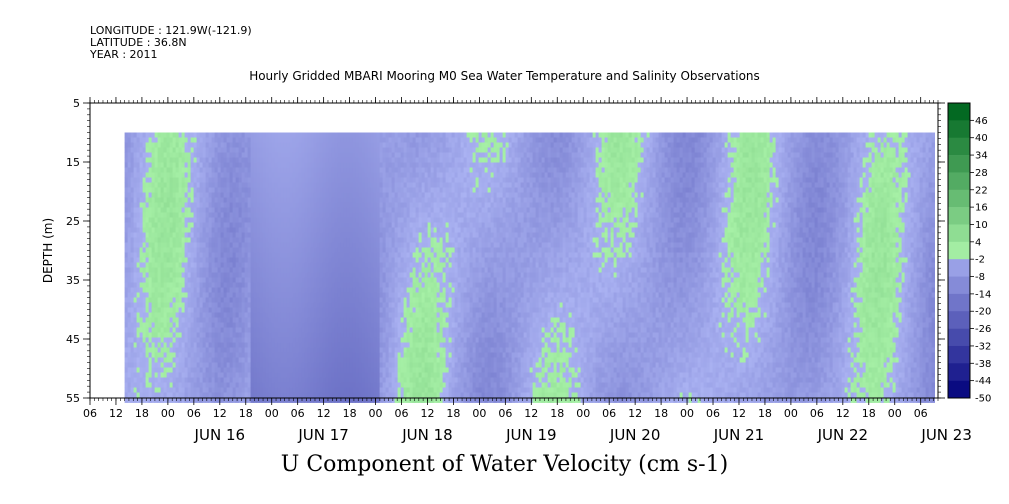 The image size is (1009, 504). What do you see at coordinates (983, 329) in the screenshot?
I see `colorbar-label: -26` at bounding box center [983, 329].